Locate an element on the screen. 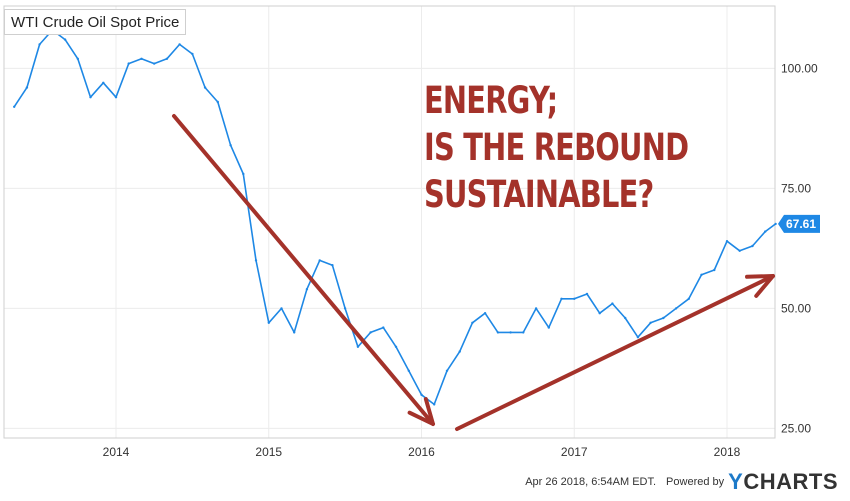  y-axis-ticks: 25.00 50.00 75.00 100.00 is located at coordinates (799, 248).